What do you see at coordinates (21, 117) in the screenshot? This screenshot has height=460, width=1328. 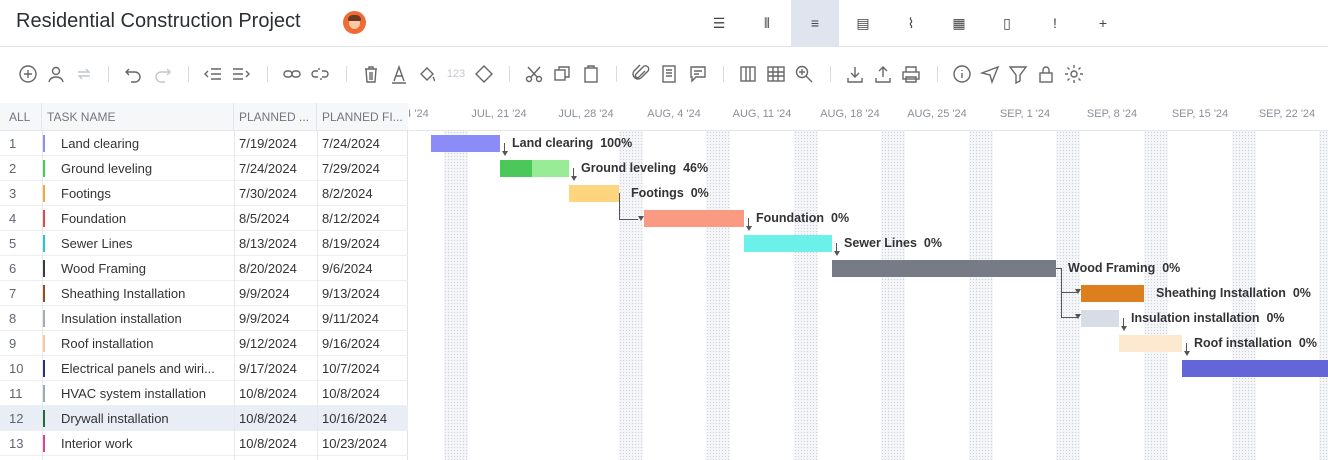 I see `column-header-all: ALL` at bounding box center [21, 117].